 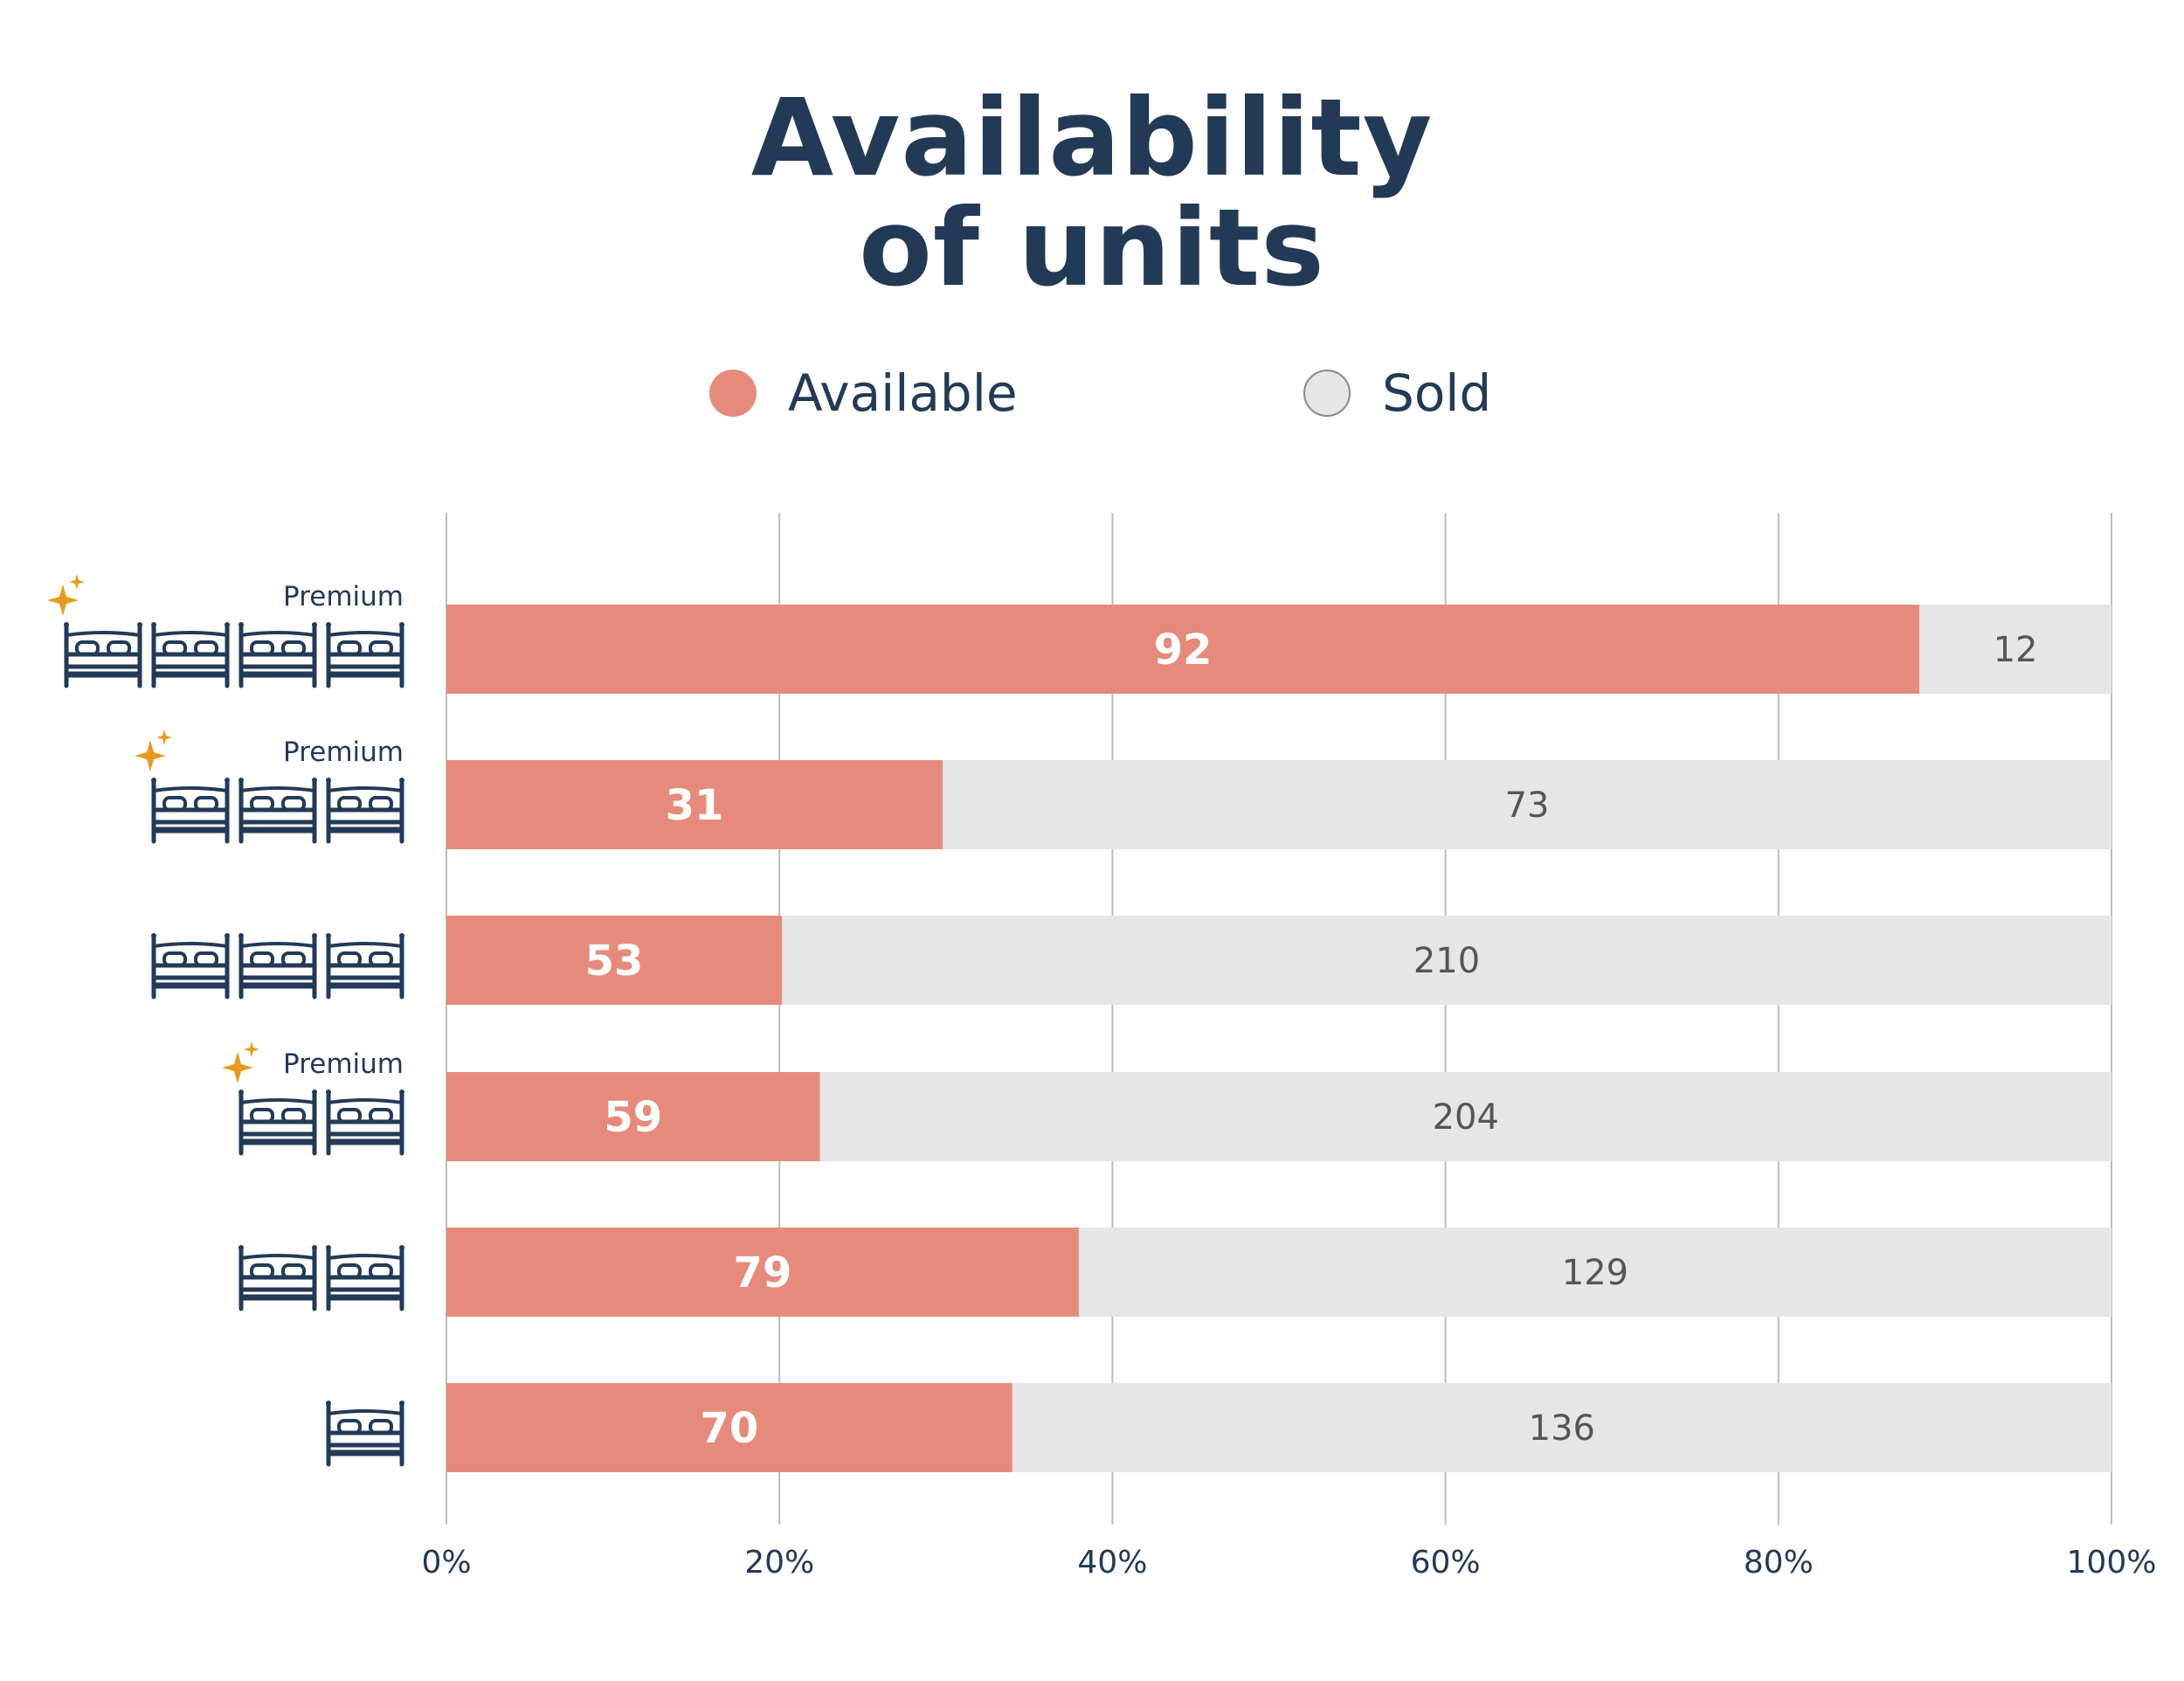 What do you see at coordinates (446, 1563) in the screenshot?
I see `x-tick-label: 0%` at bounding box center [446, 1563].